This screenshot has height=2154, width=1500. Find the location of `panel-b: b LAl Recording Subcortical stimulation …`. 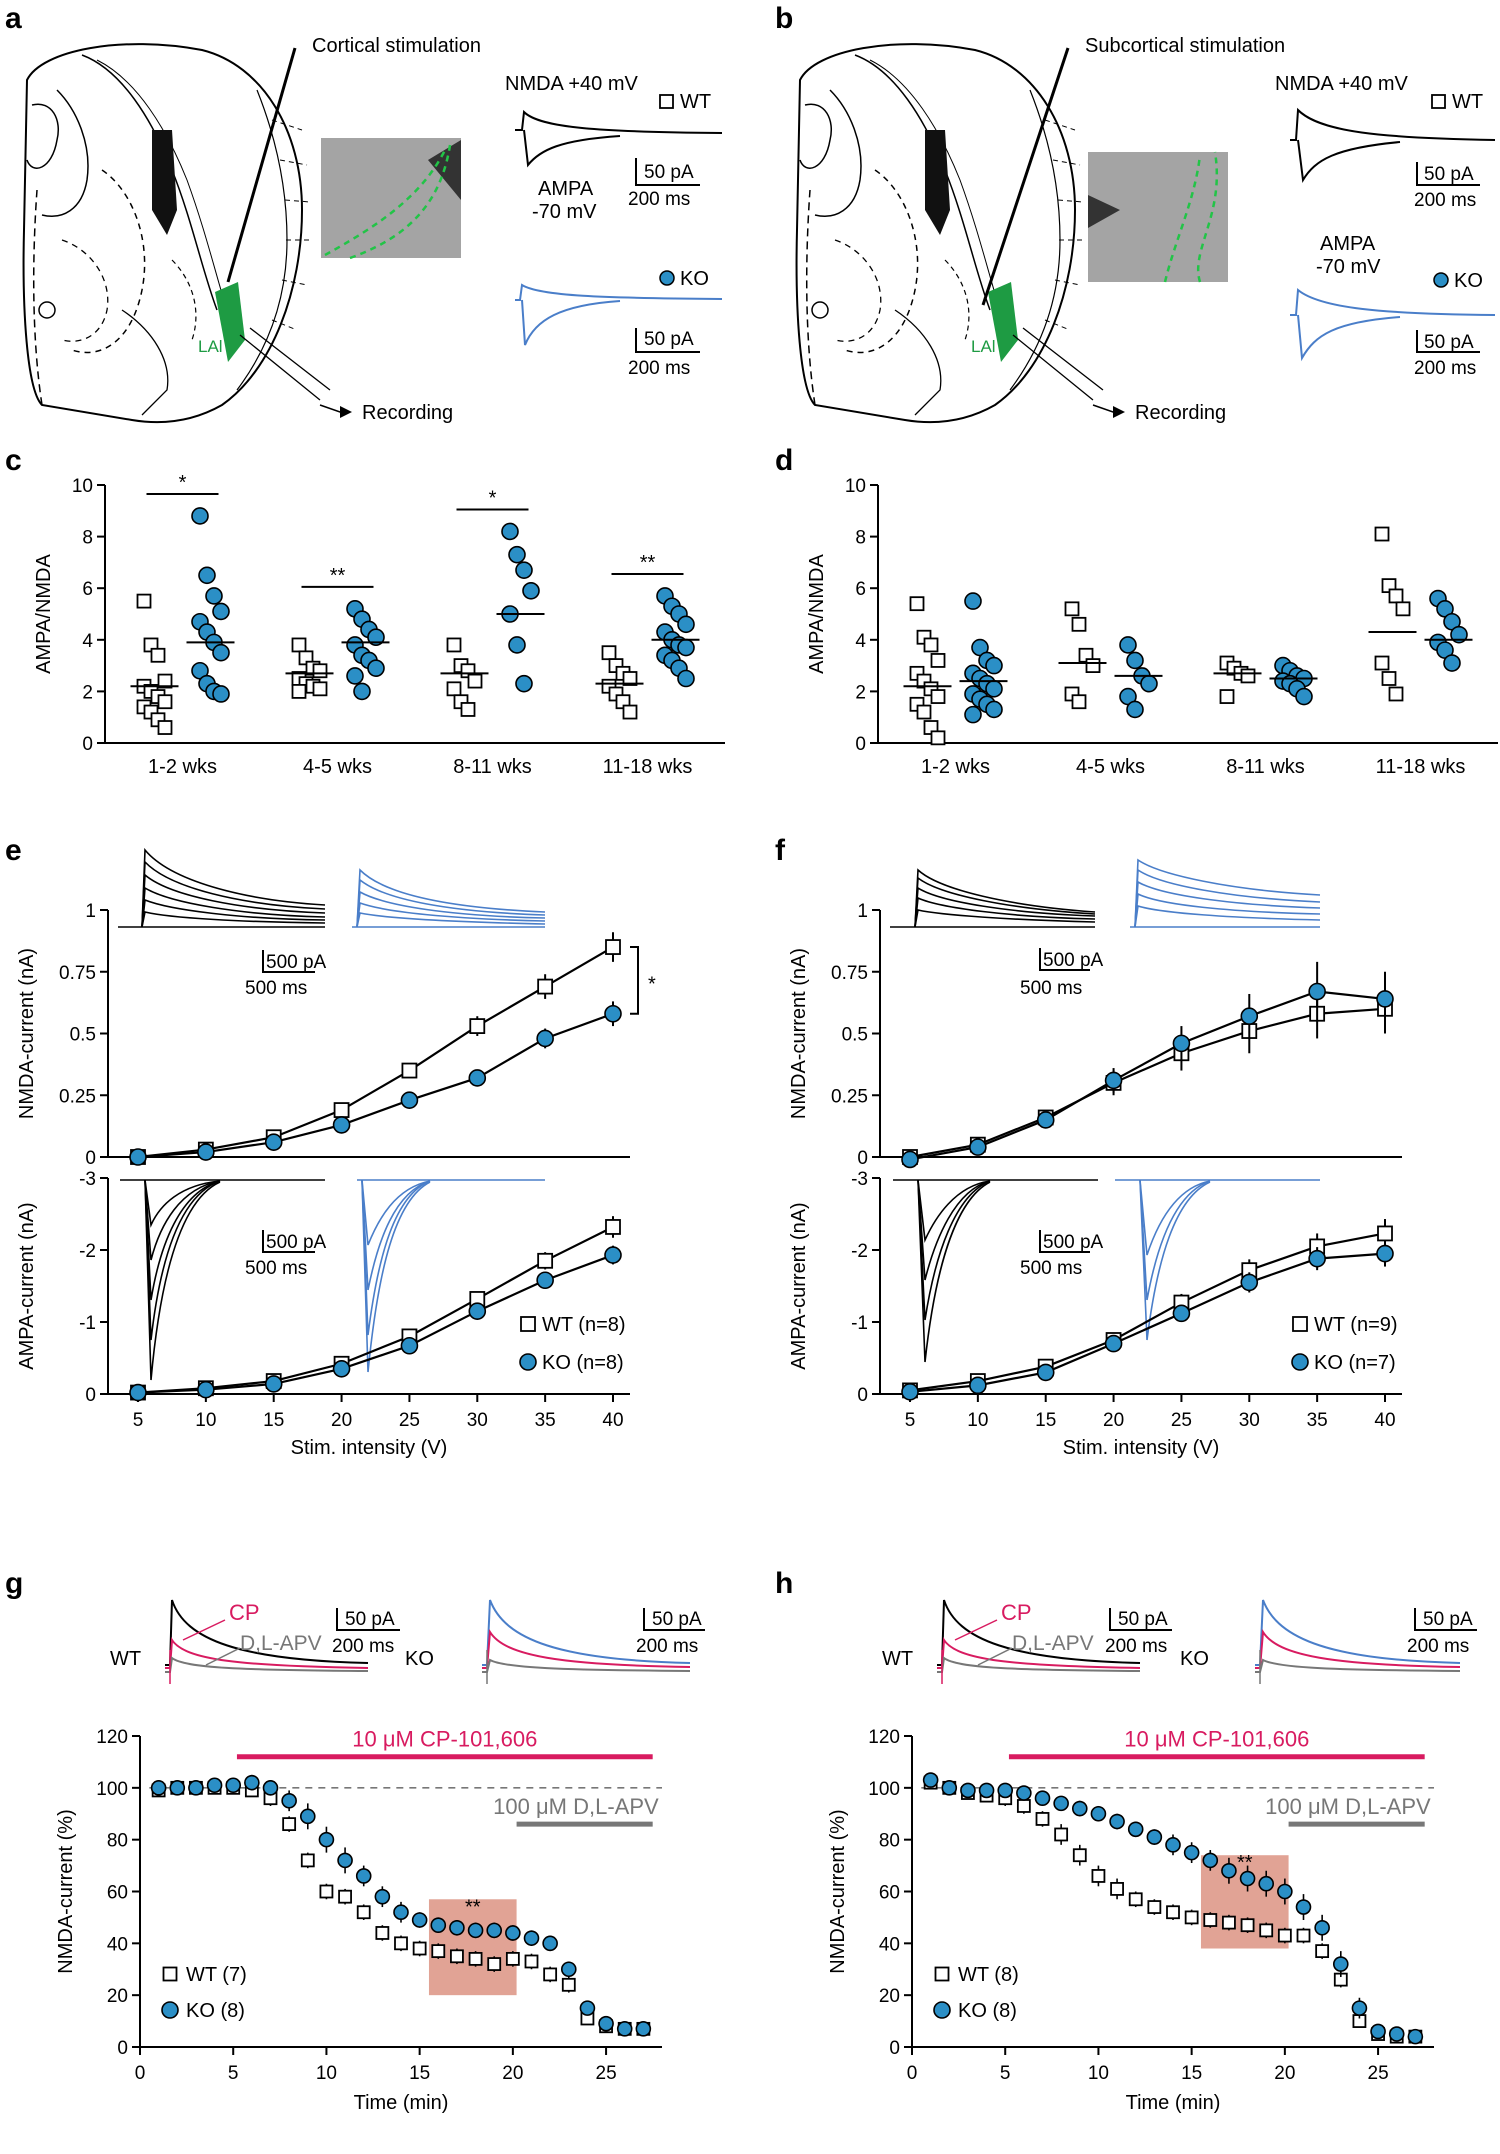

panel-b: b LAl Recording Subcortical stimulation … is located at coordinates (1135, 213).